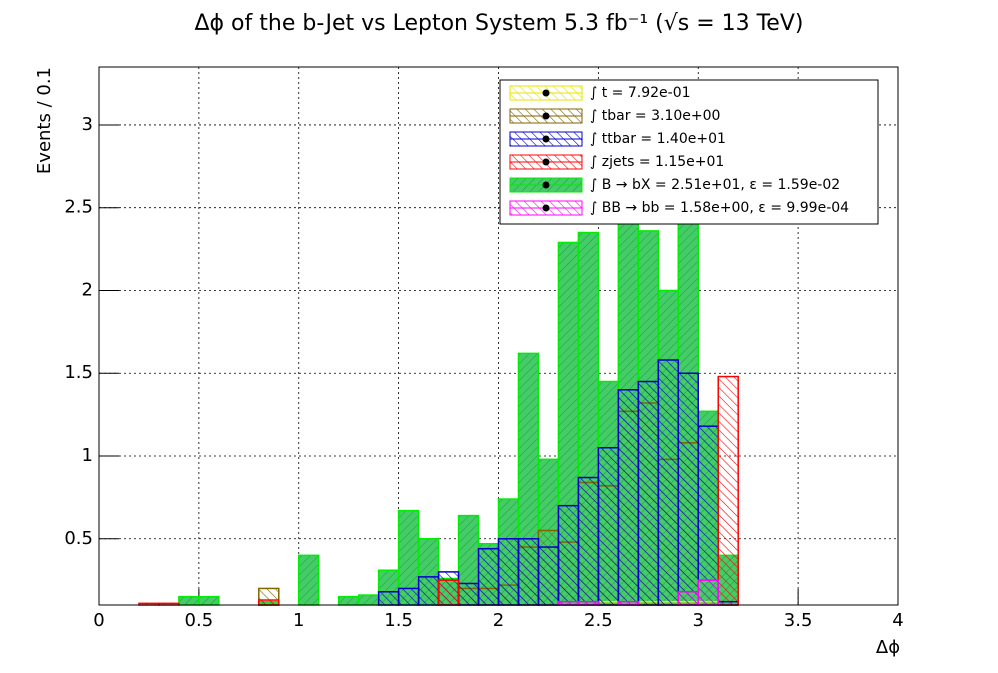 Image resolution: width=998 pixels, height=673 pixels. What do you see at coordinates (798, 620) in the screenshot?
I see `x-tick-label: 3.5` at bounding box center [798, 620].